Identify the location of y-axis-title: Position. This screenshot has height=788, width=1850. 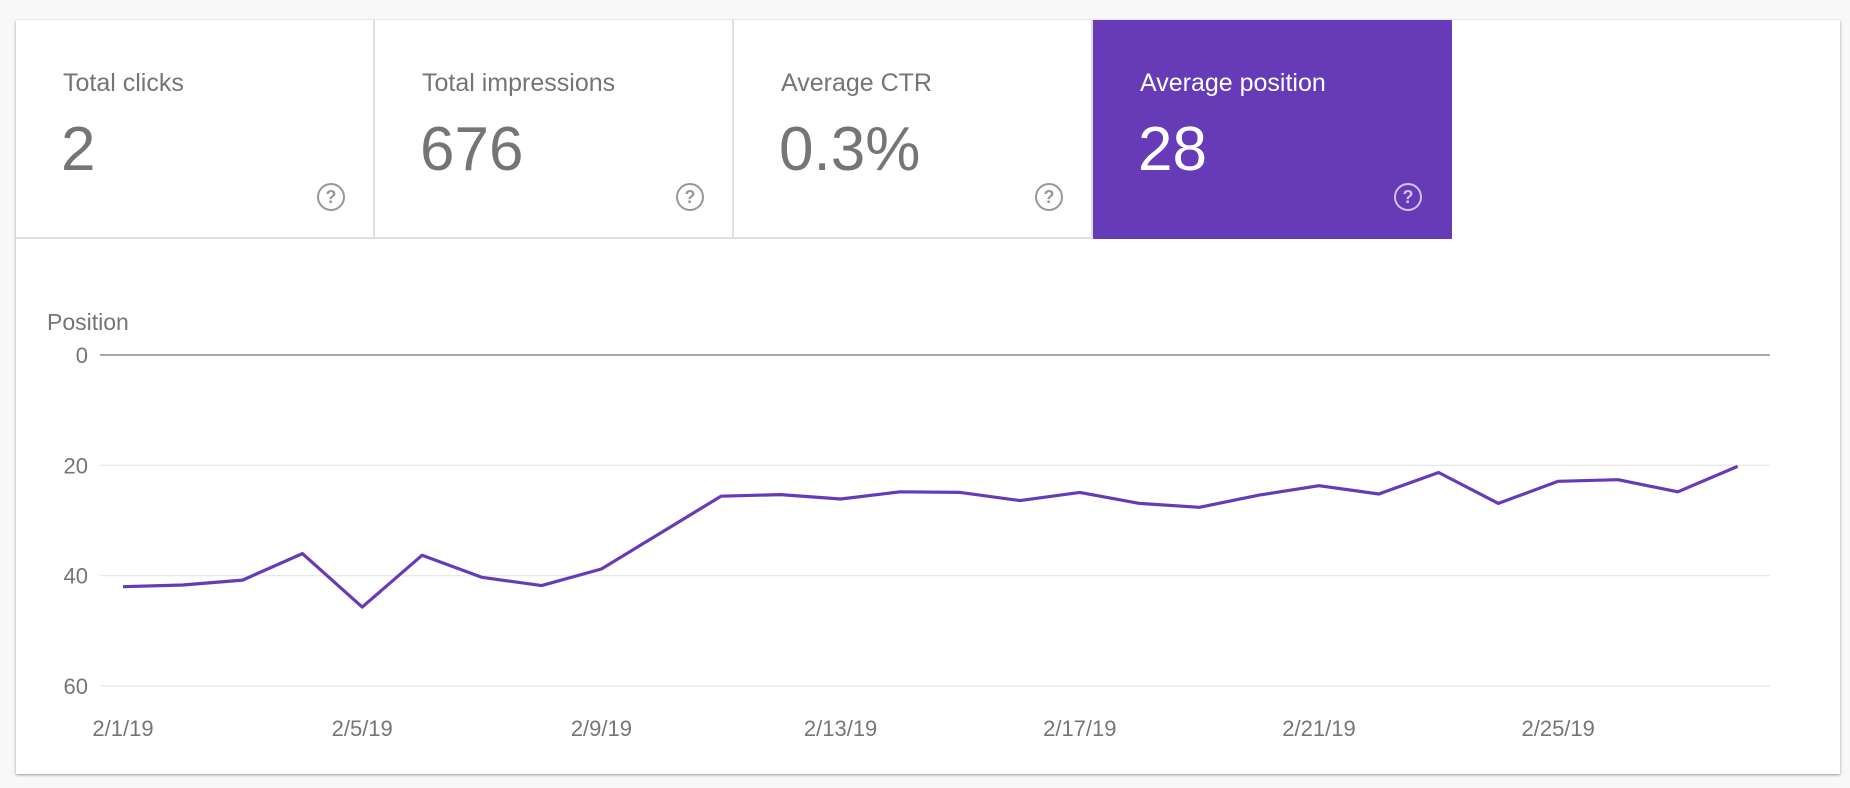
(88, 322).